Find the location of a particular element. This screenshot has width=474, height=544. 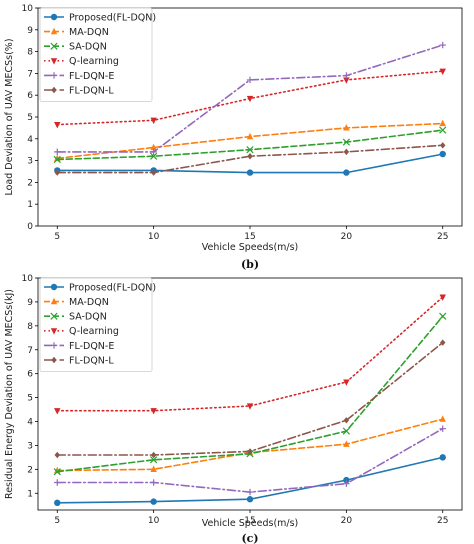

x-tick-label: 20 is located at coordinates (347, 237).